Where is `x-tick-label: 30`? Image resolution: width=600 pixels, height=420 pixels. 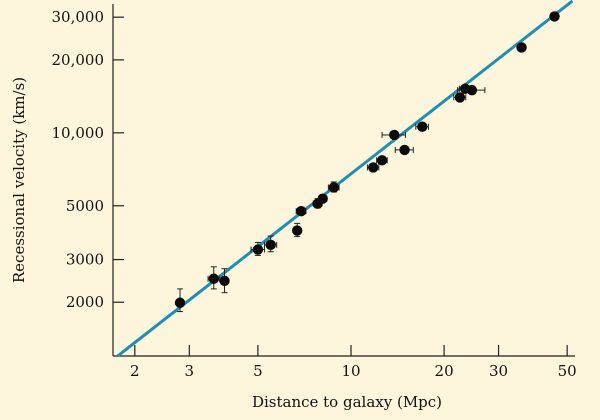
x-tick-label: 30 is located at coordinates (498, 371).